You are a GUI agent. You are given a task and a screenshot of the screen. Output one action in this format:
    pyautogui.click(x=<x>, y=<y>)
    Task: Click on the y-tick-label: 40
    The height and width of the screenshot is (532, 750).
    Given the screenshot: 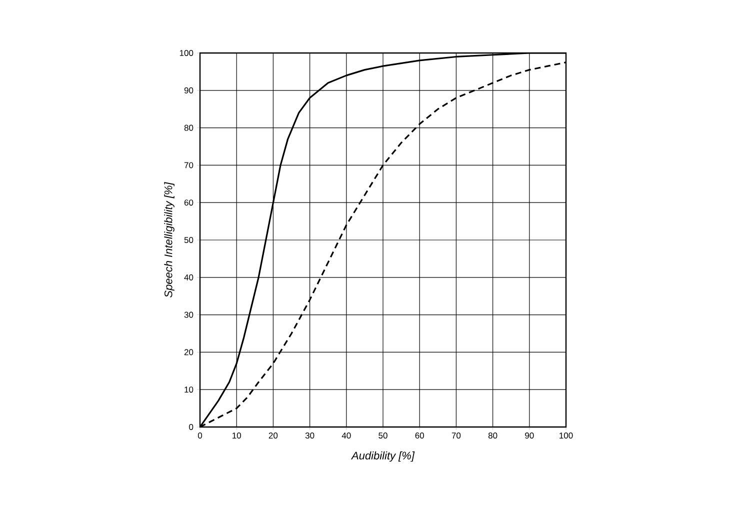 What is the action you would take?
    pyautogui.click(x=189, y=277)
    